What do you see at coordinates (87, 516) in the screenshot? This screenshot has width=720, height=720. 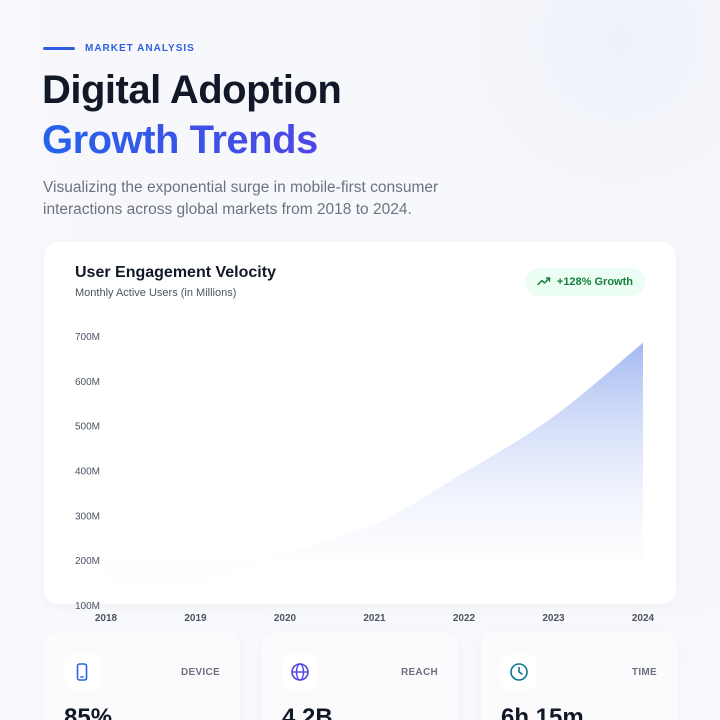 I see `y-tick-label: 300M` at bounding box center [87, 516].